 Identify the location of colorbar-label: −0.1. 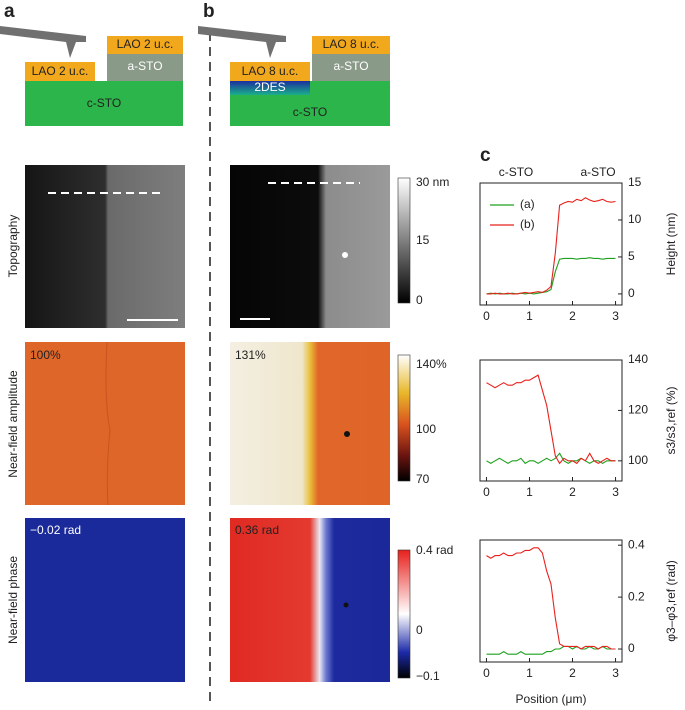
(428, 676).